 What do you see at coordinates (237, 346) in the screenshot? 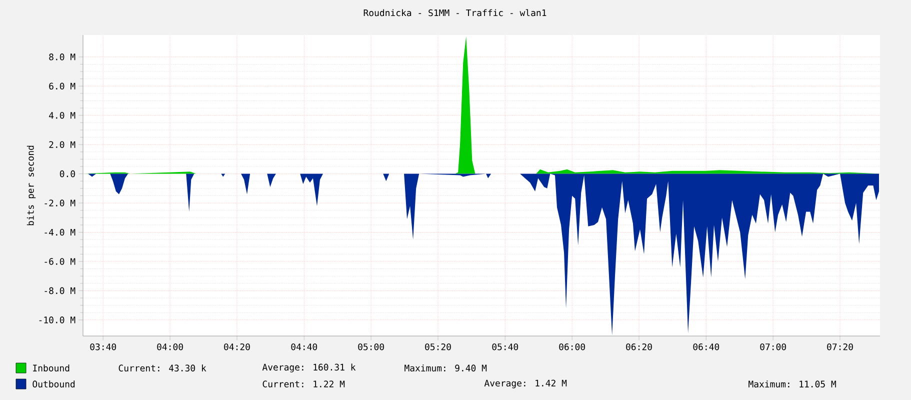
I see `x-tick-label: 04:20` at bounding box center [237, 346].